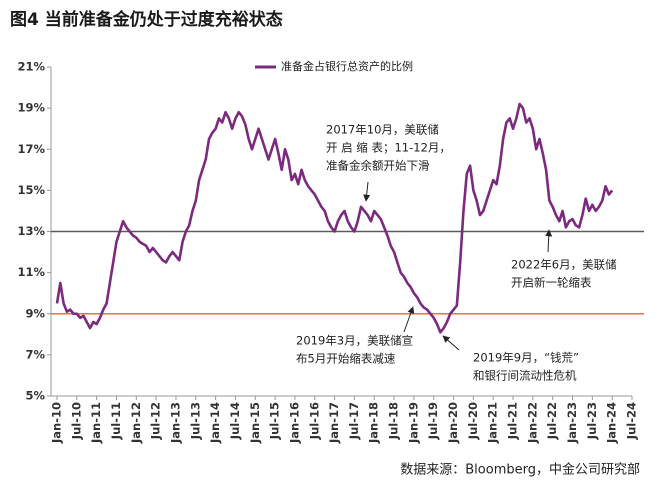 This screenshot has width=660, height=493. Describe the element at coordinates (31, 67) in the screenshot. I see `y-tick-label: 21%` at that location.